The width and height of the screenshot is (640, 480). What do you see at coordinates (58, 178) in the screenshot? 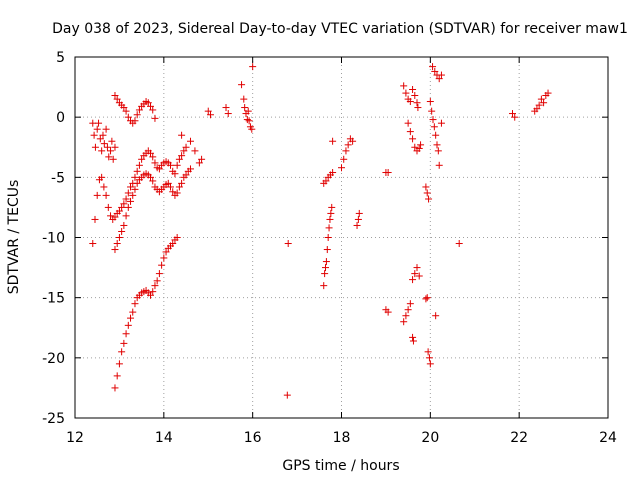
I see `y-tick-label: -5` at bounding box center [58, 178].